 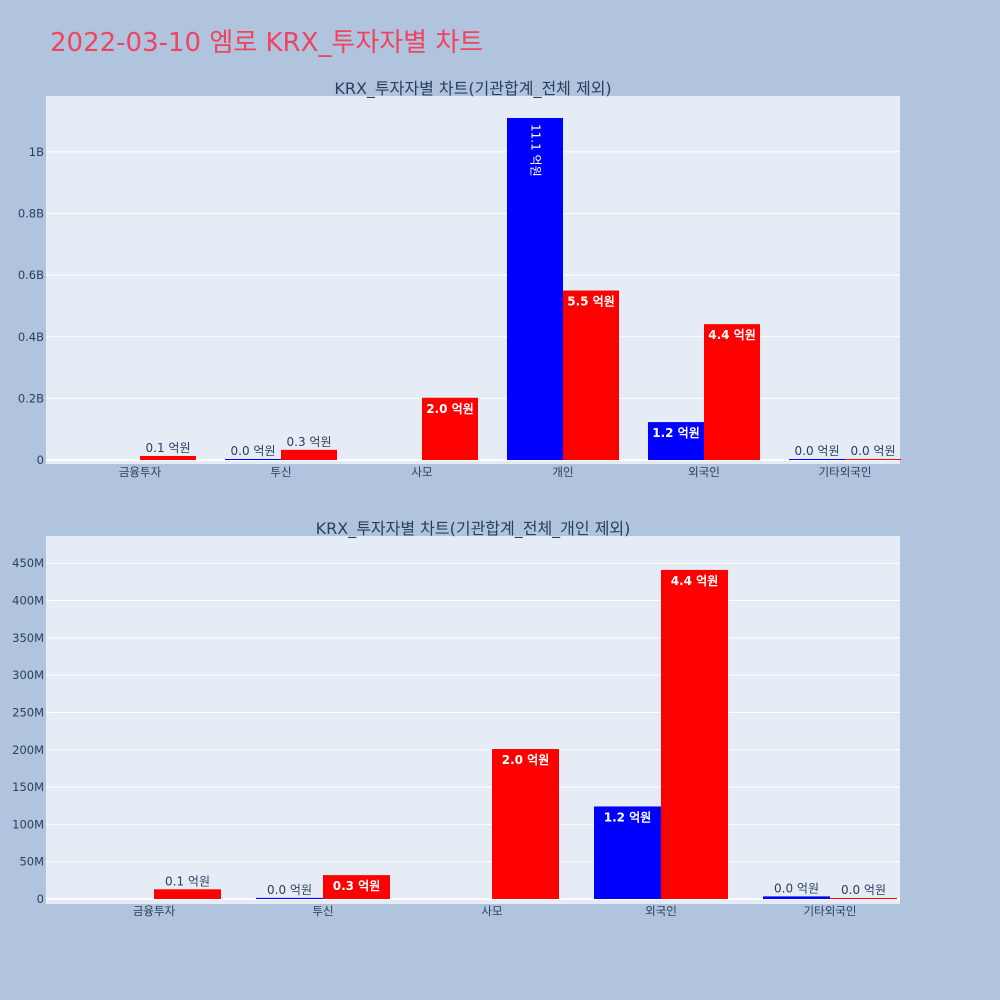 What do you see at coordinates (591, 302) in the screenshot?
I see `bar-value-label: 5.5 억원` at bounding box center [591, 302].